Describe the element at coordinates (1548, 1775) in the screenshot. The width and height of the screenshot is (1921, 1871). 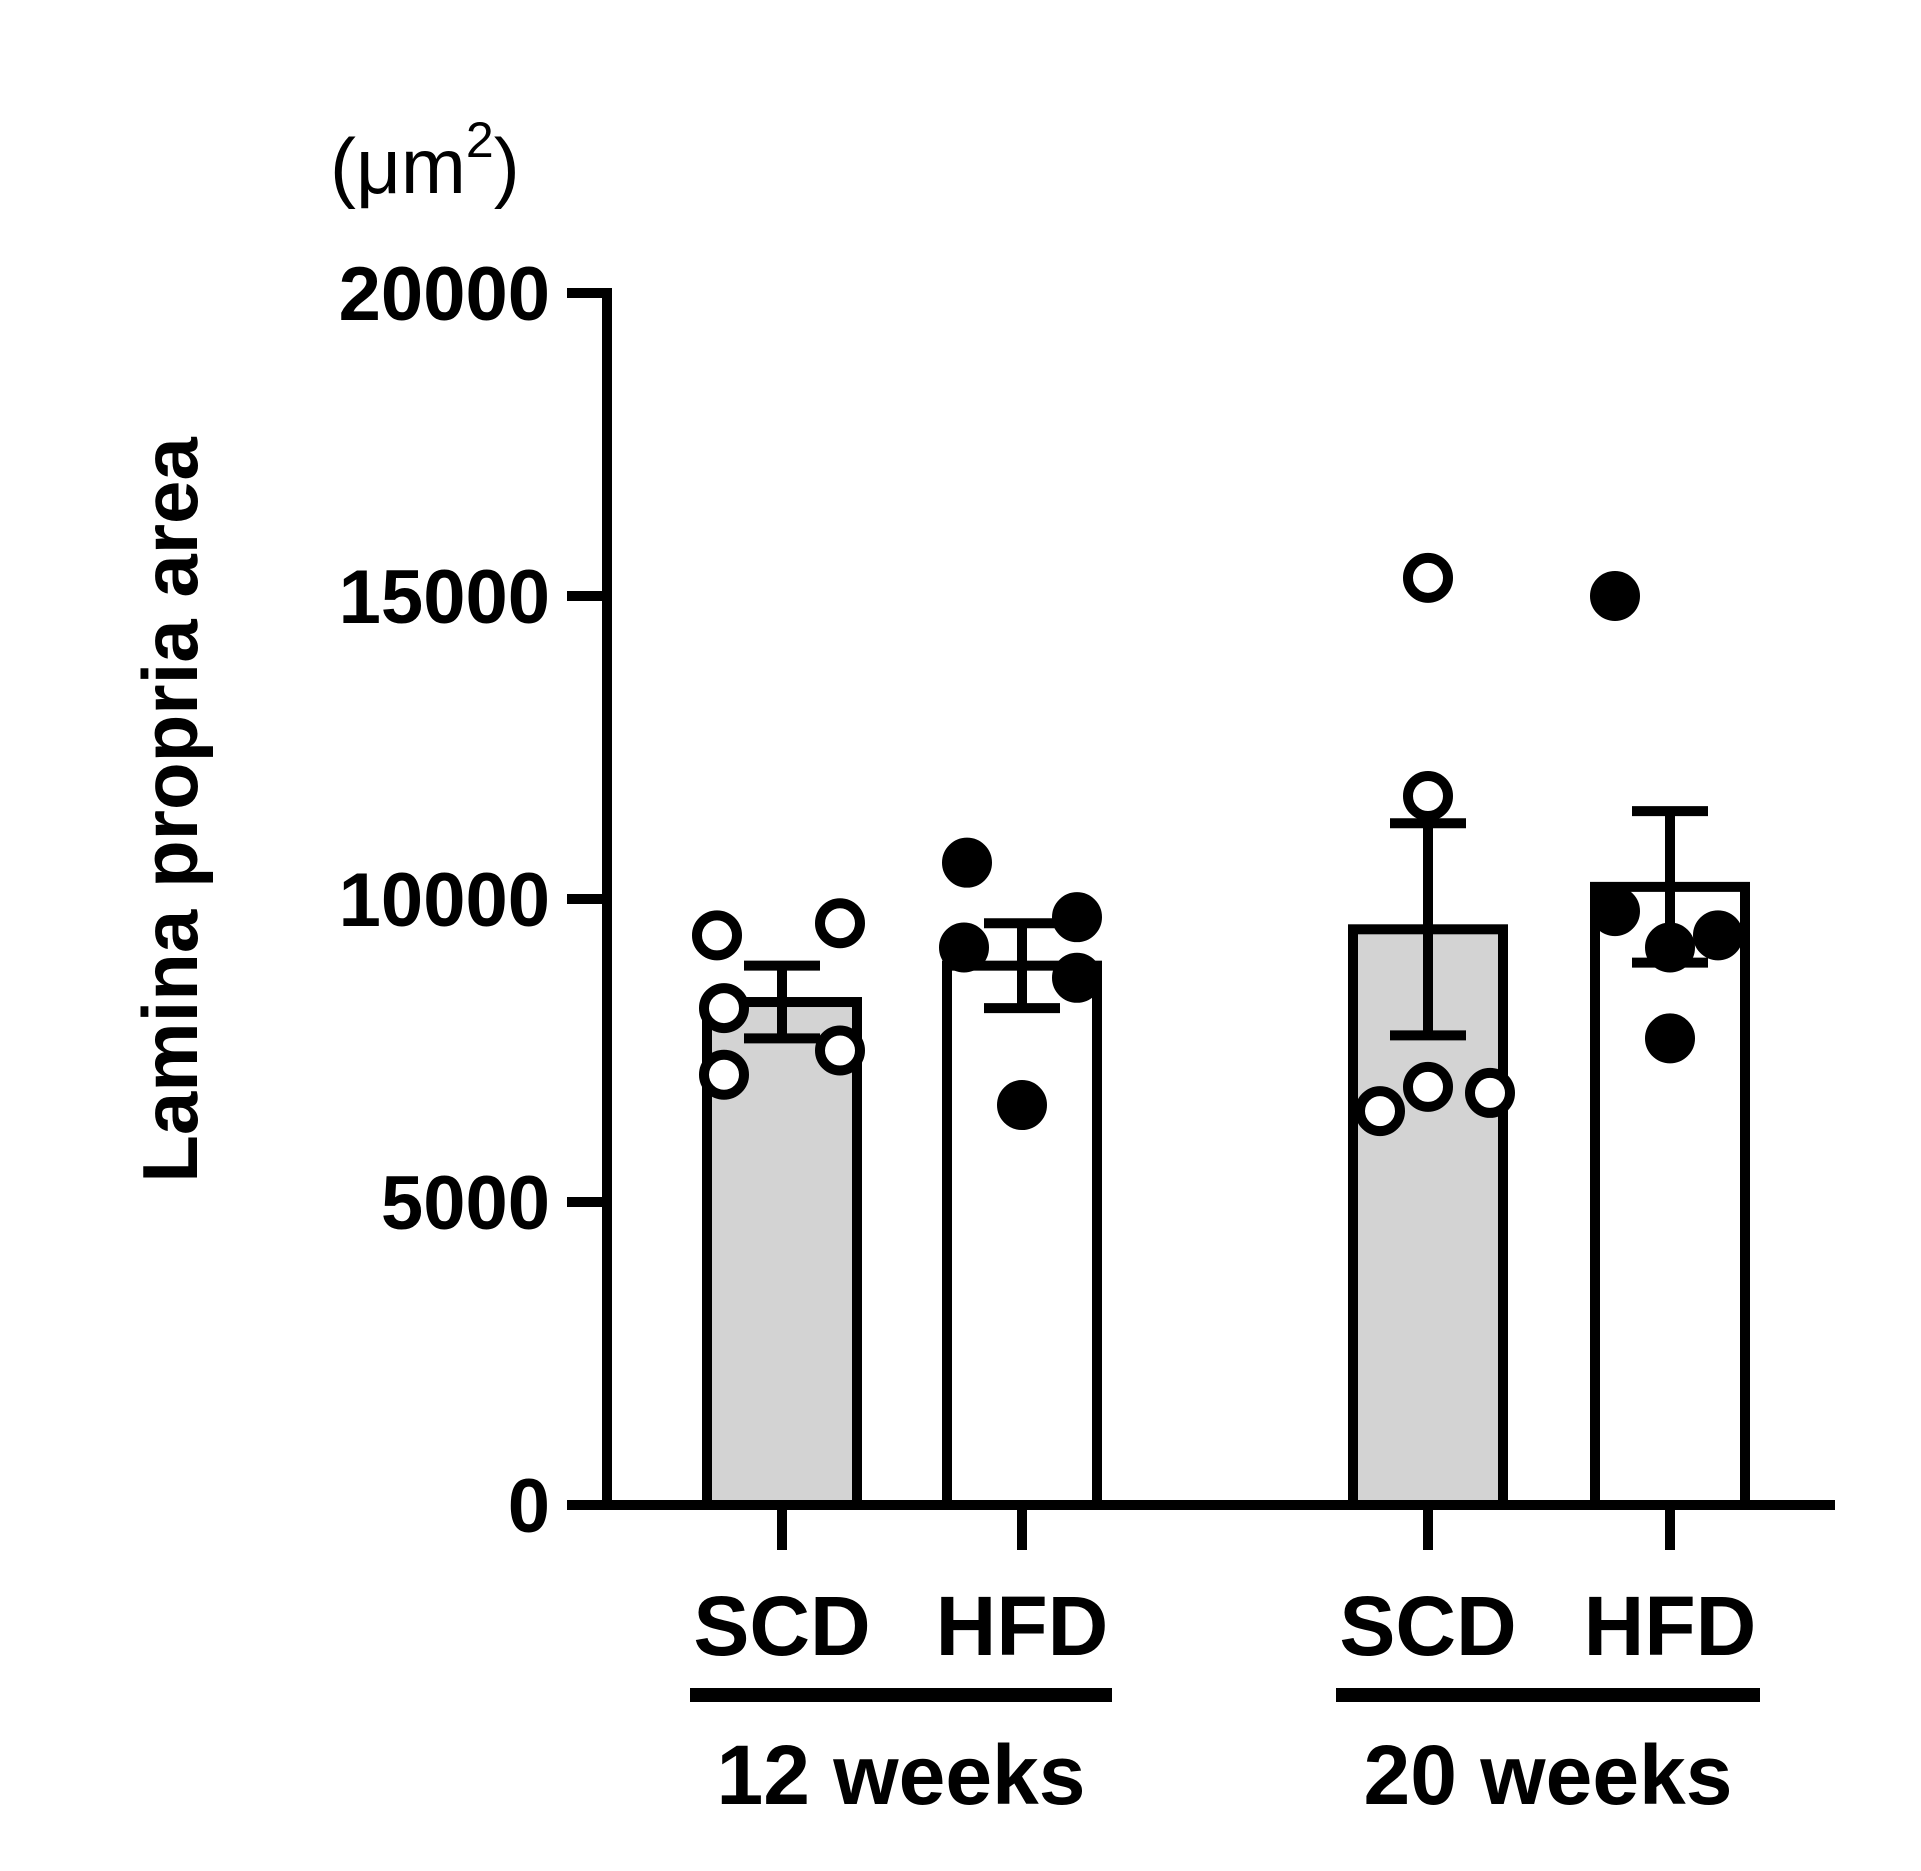
I see `group-label: 20 weeks` at that location.